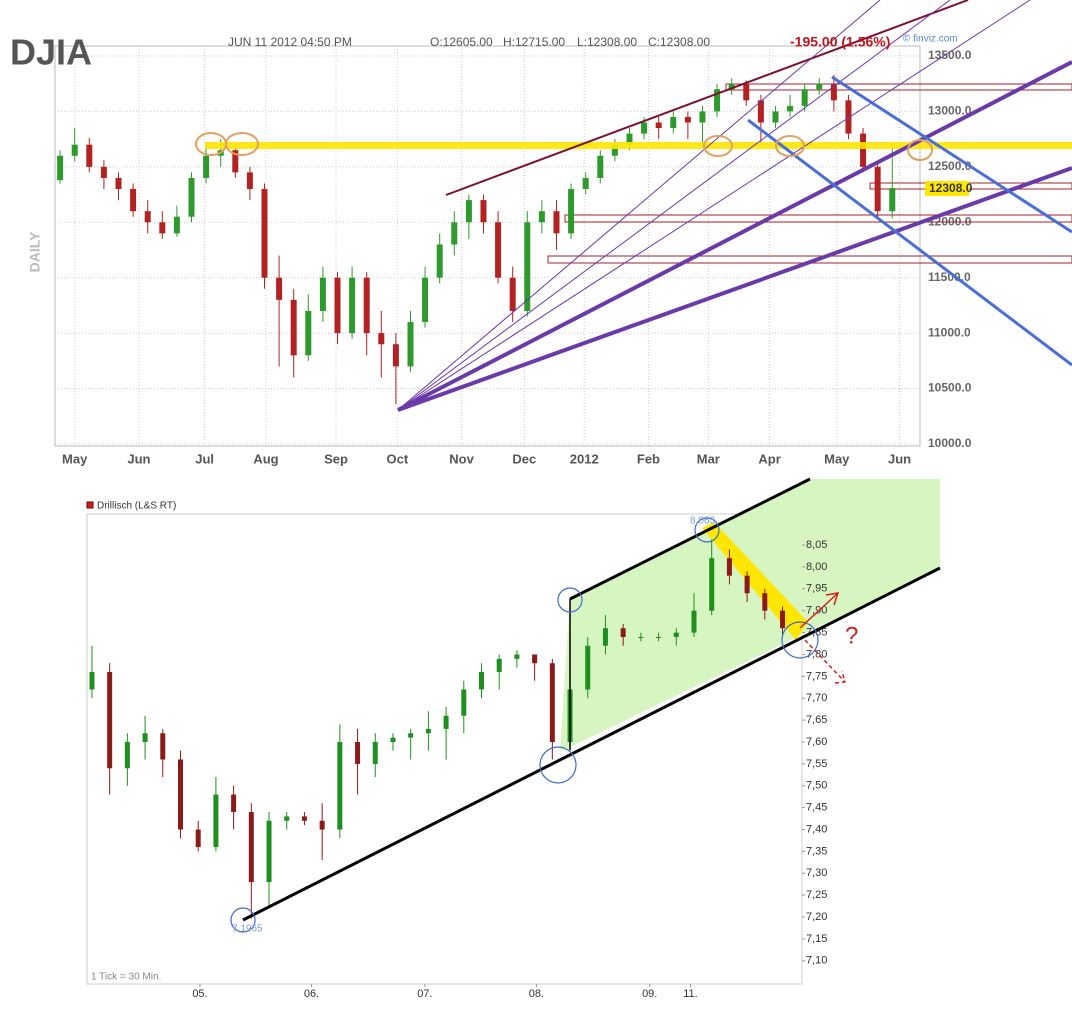  Describe the element at coordinates (51, 52) in the screenshot. I see `chart-title: DJIA` at that location.